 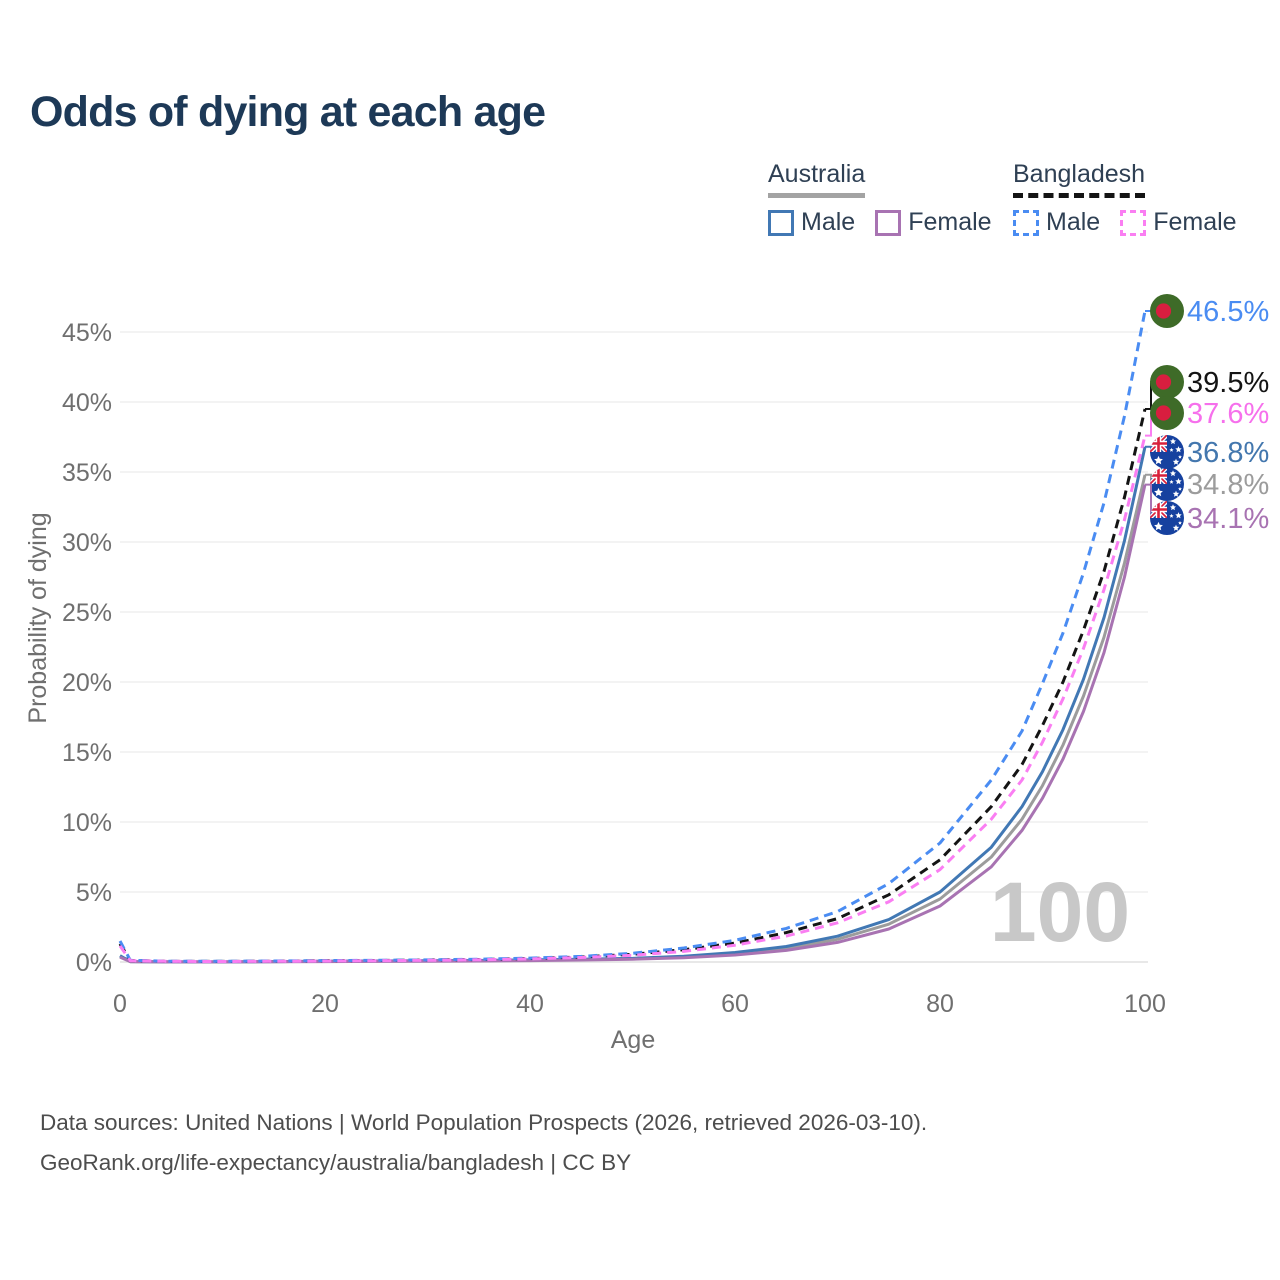 I want to click on y-tick-label: 5%, so click(x=94, y=893).